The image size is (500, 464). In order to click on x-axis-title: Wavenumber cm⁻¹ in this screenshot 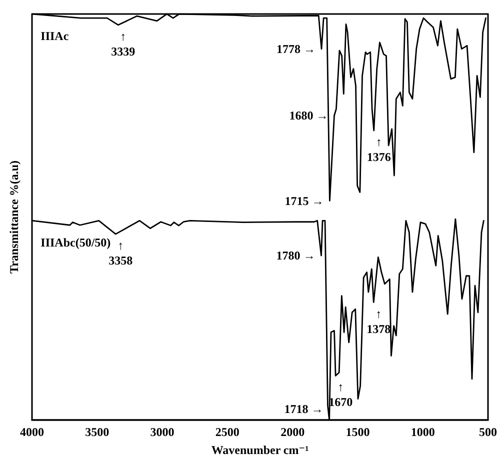, I will do `click(260, 450)`.